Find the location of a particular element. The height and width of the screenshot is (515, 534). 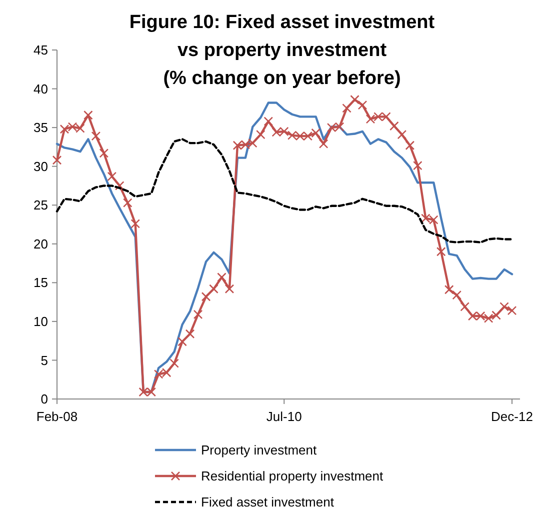

y-tick-label: 15 is located at coordinates (41, 282).